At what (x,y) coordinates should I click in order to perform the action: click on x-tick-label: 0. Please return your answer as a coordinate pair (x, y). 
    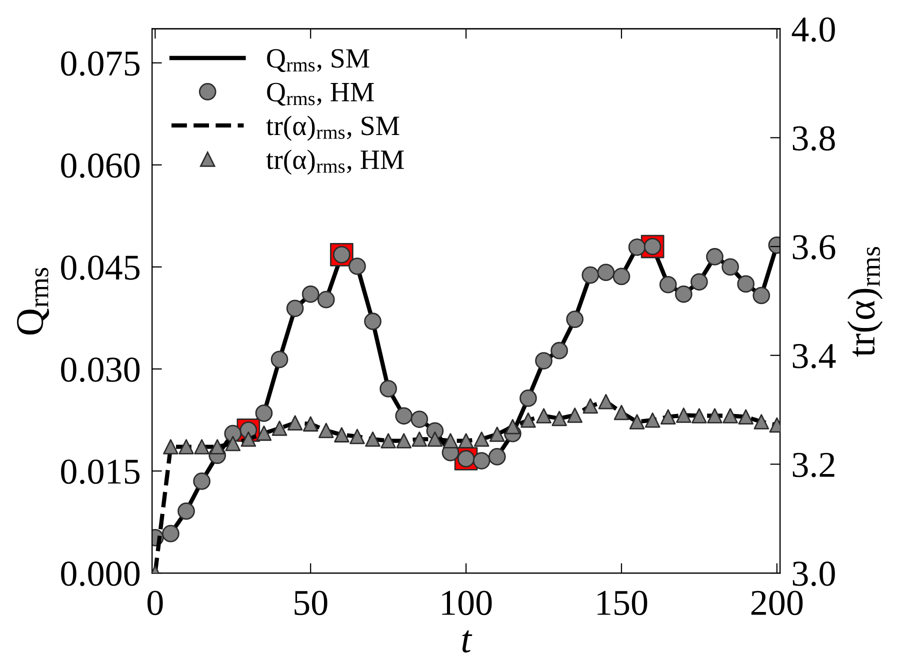
    Looking at the image, I should click on (155, 603).